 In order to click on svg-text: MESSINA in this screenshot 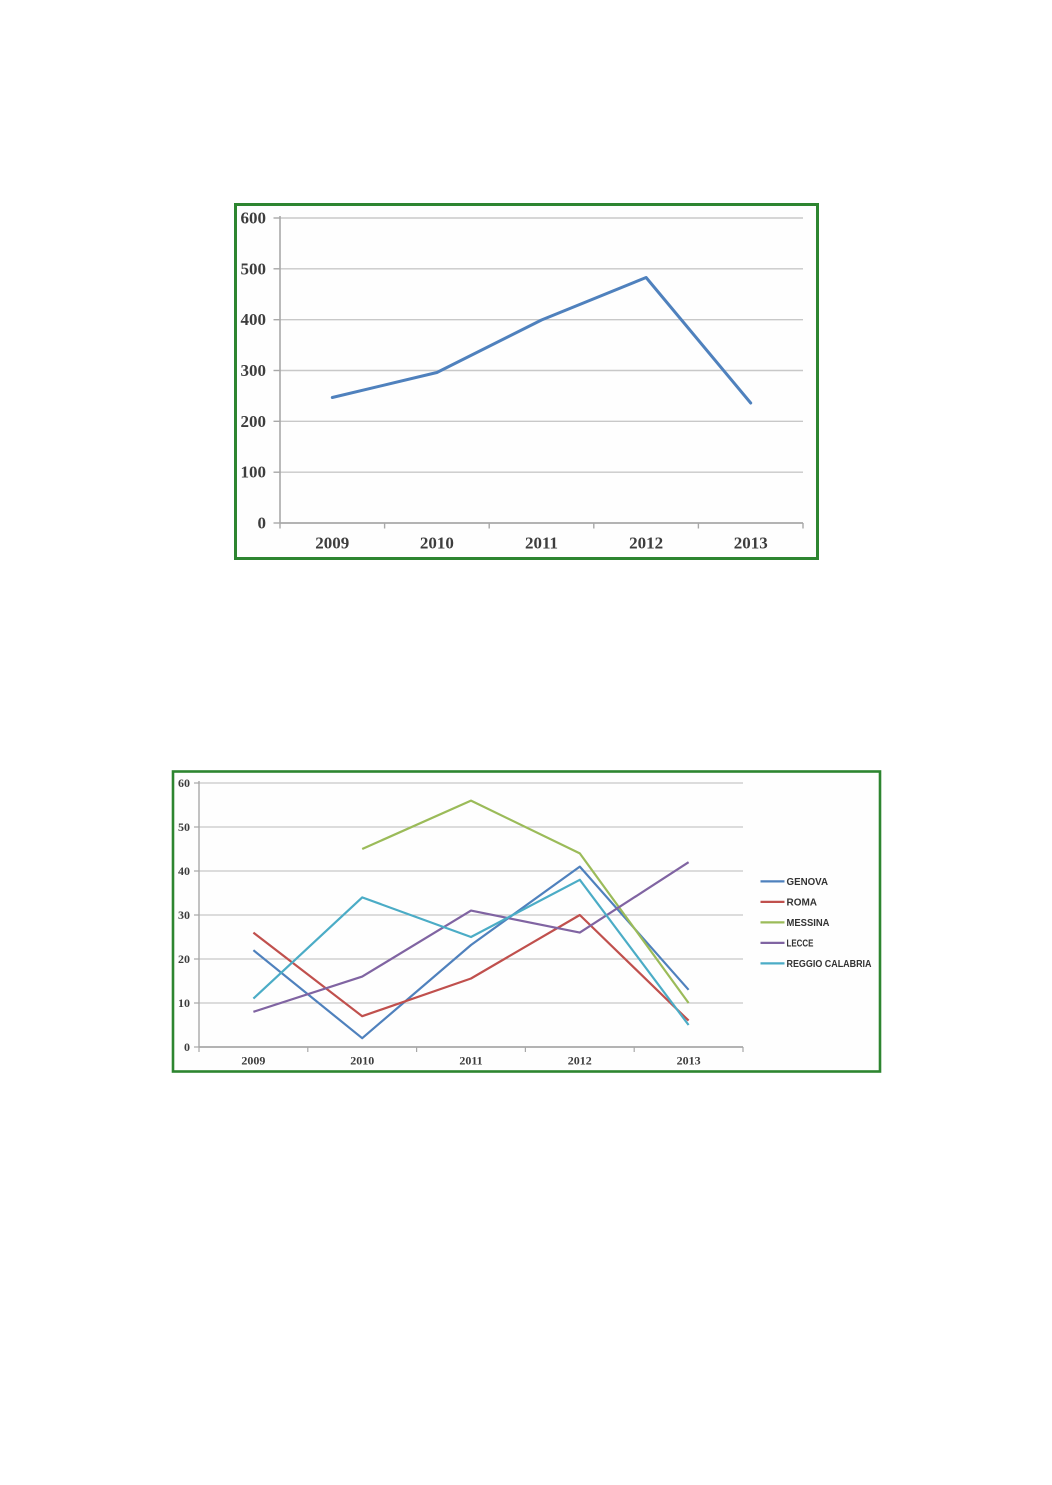, I will do `click(808, 923)`.